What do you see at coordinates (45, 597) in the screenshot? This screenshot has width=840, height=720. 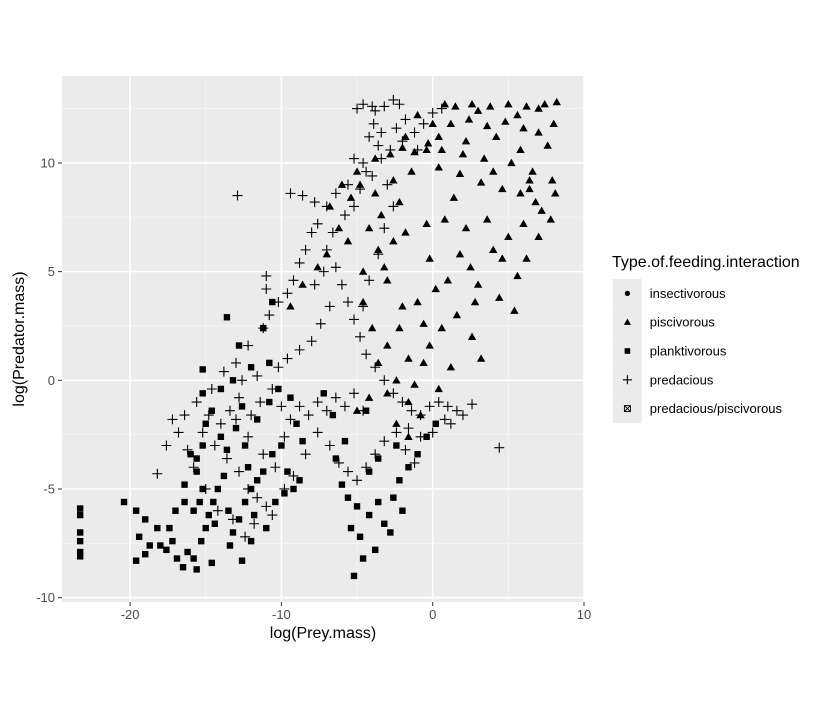 I see `y-tick-label: -10` at bounding box center [45, 597].